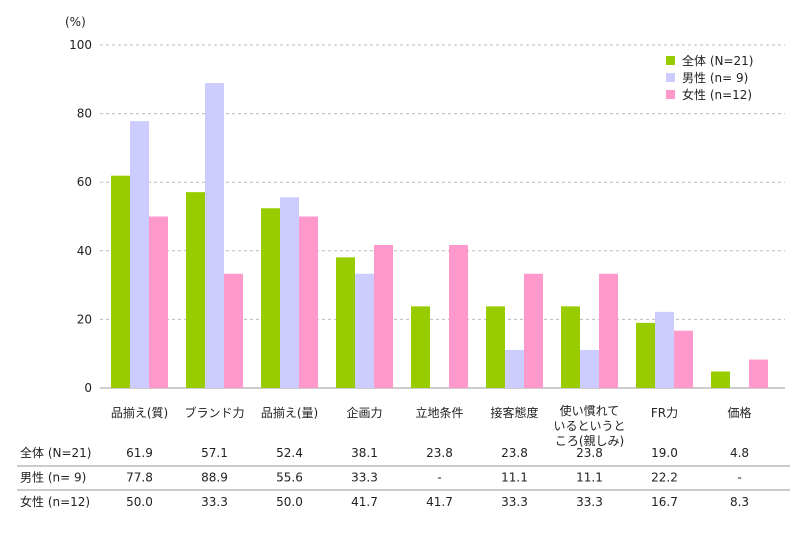  Describe the element at coordinates (664, 453) in the screenshot. I see `data-label: 19.0` at that location.